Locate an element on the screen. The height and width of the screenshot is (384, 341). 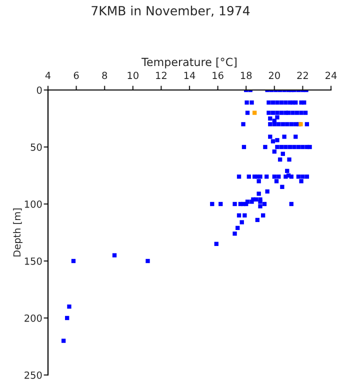
y-tick-label: 0 is located at coordinates (39, 90).